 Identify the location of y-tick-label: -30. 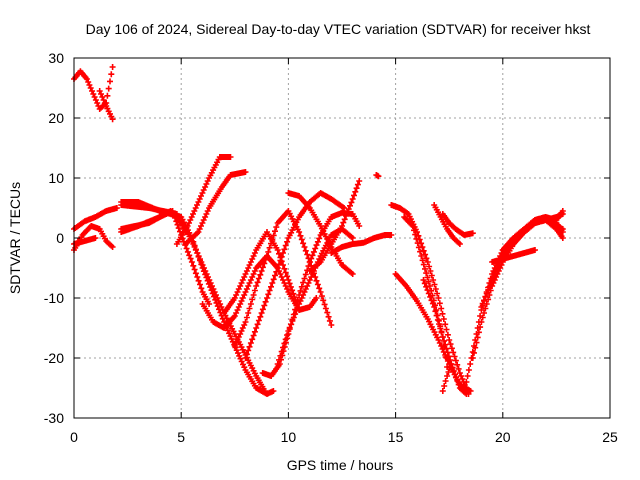
(54, 418).